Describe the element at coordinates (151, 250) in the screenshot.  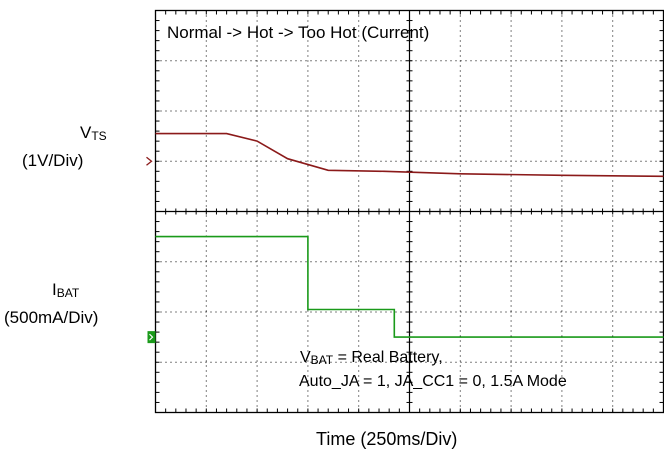
I see `channel-markers` at that location.